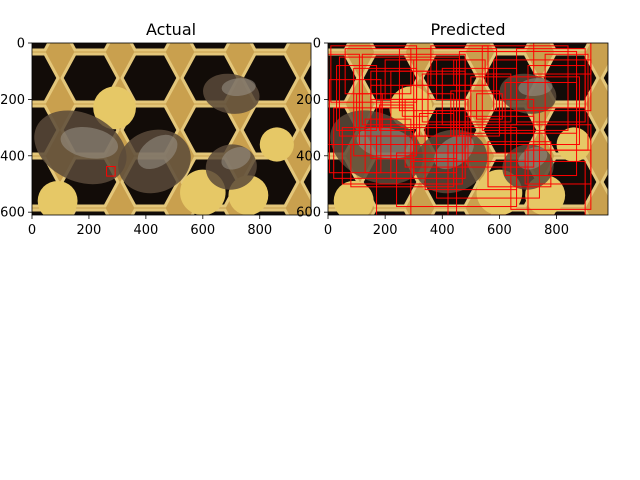  I want to click on actual-boxes, so click(111, 171).